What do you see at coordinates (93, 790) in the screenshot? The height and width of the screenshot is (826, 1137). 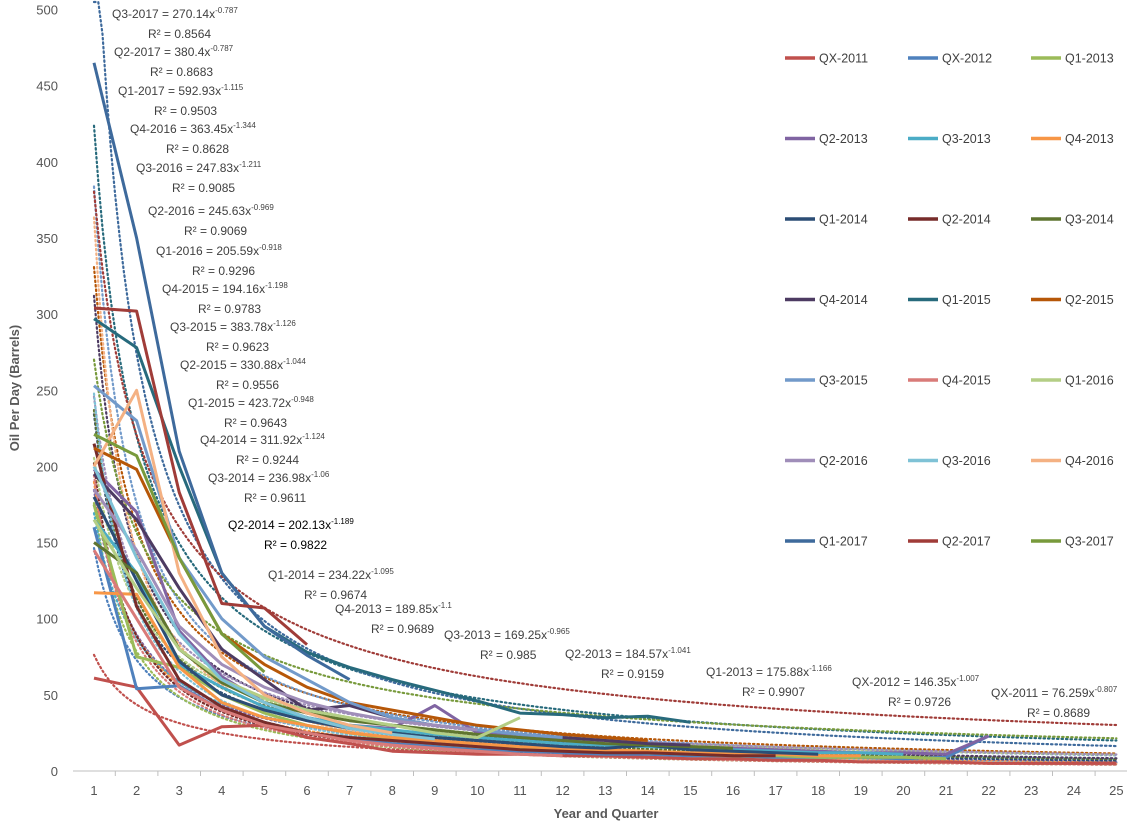 I see `x-tick-label: 1` at bounding box center [93, 790].